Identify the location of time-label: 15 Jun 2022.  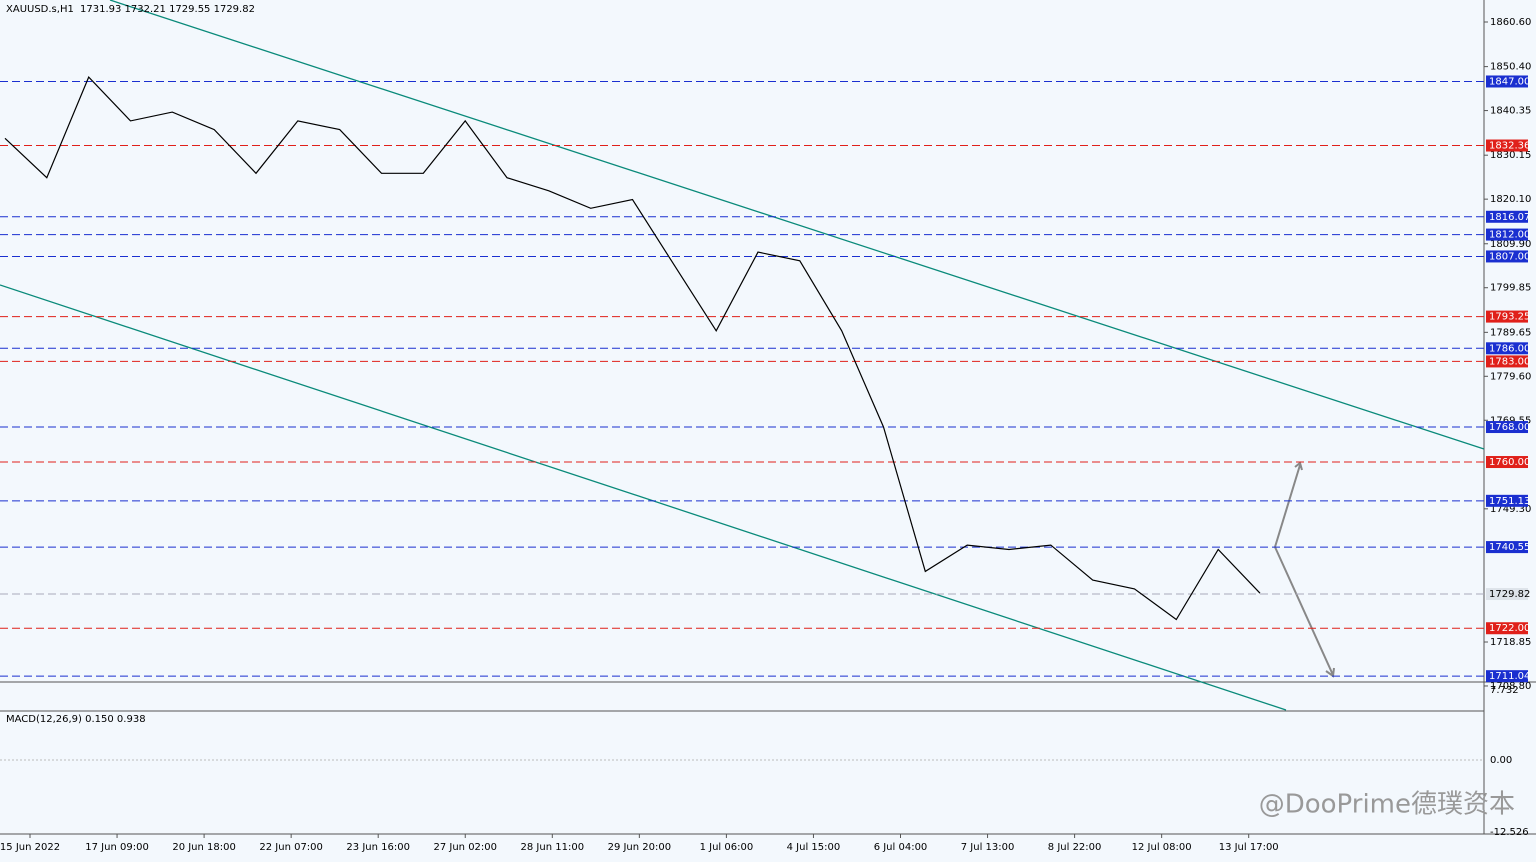
(30, 847).